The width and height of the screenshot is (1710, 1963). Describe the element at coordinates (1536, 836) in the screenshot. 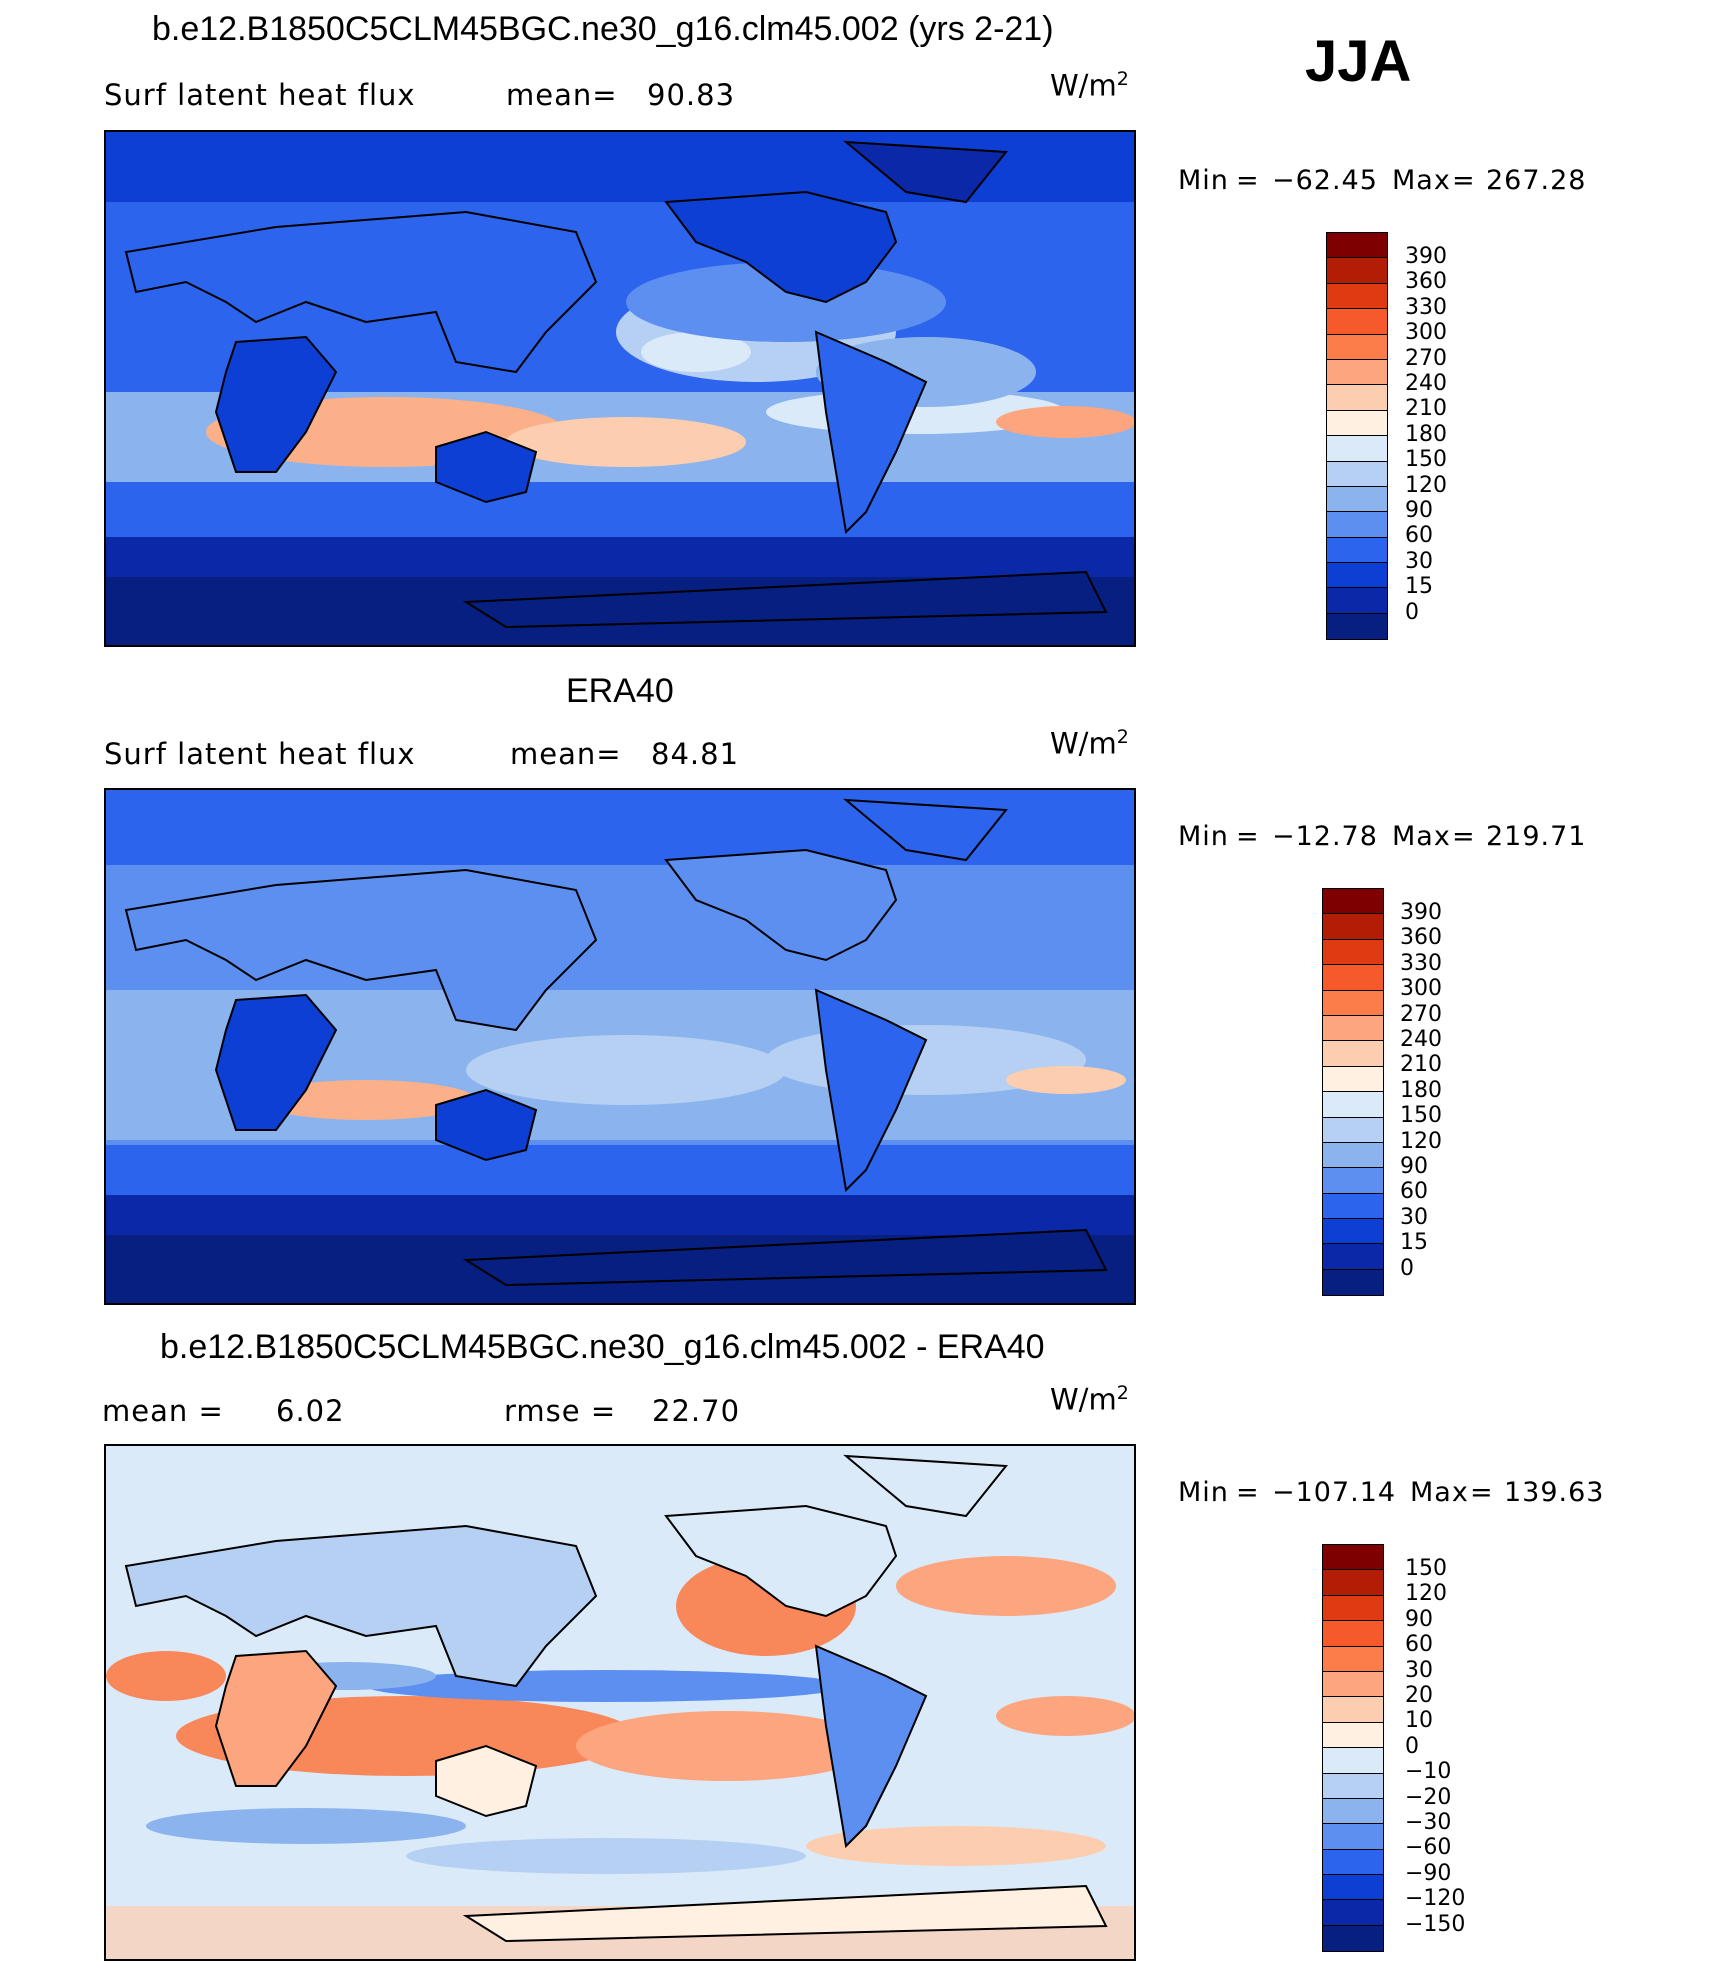

I see `panel-obs-max-value: 219.71` at that location.